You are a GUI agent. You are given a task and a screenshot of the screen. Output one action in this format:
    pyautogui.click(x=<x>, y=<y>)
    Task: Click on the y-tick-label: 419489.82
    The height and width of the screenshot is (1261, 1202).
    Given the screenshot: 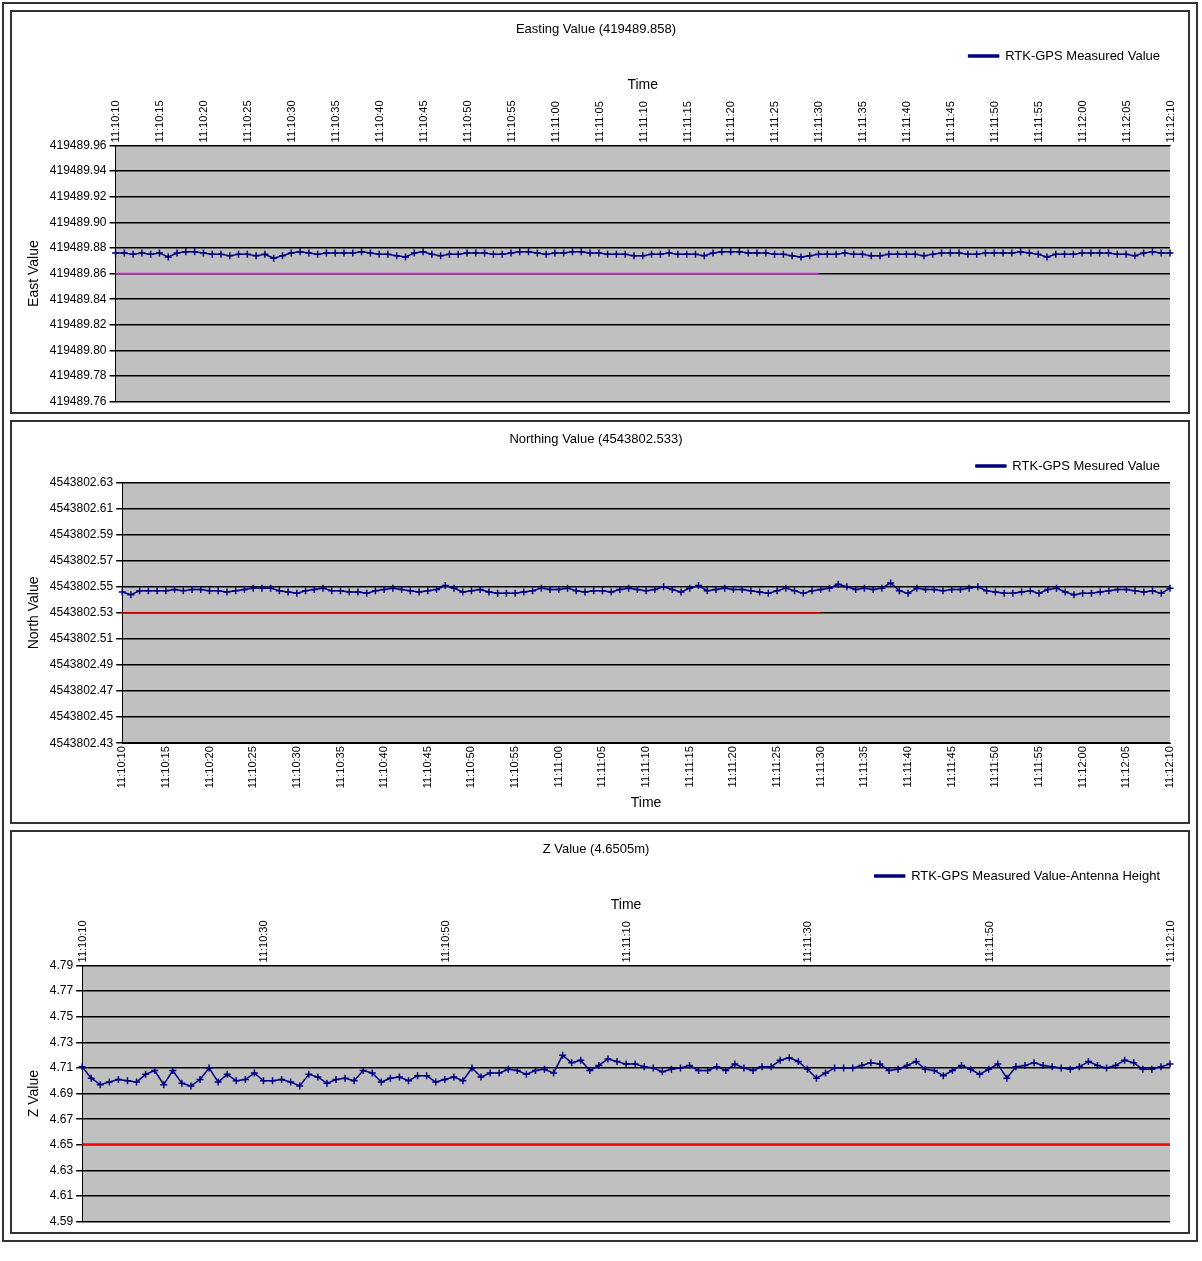 What is the action you would take?
    pyautogui.click(x=78, y=324)
    